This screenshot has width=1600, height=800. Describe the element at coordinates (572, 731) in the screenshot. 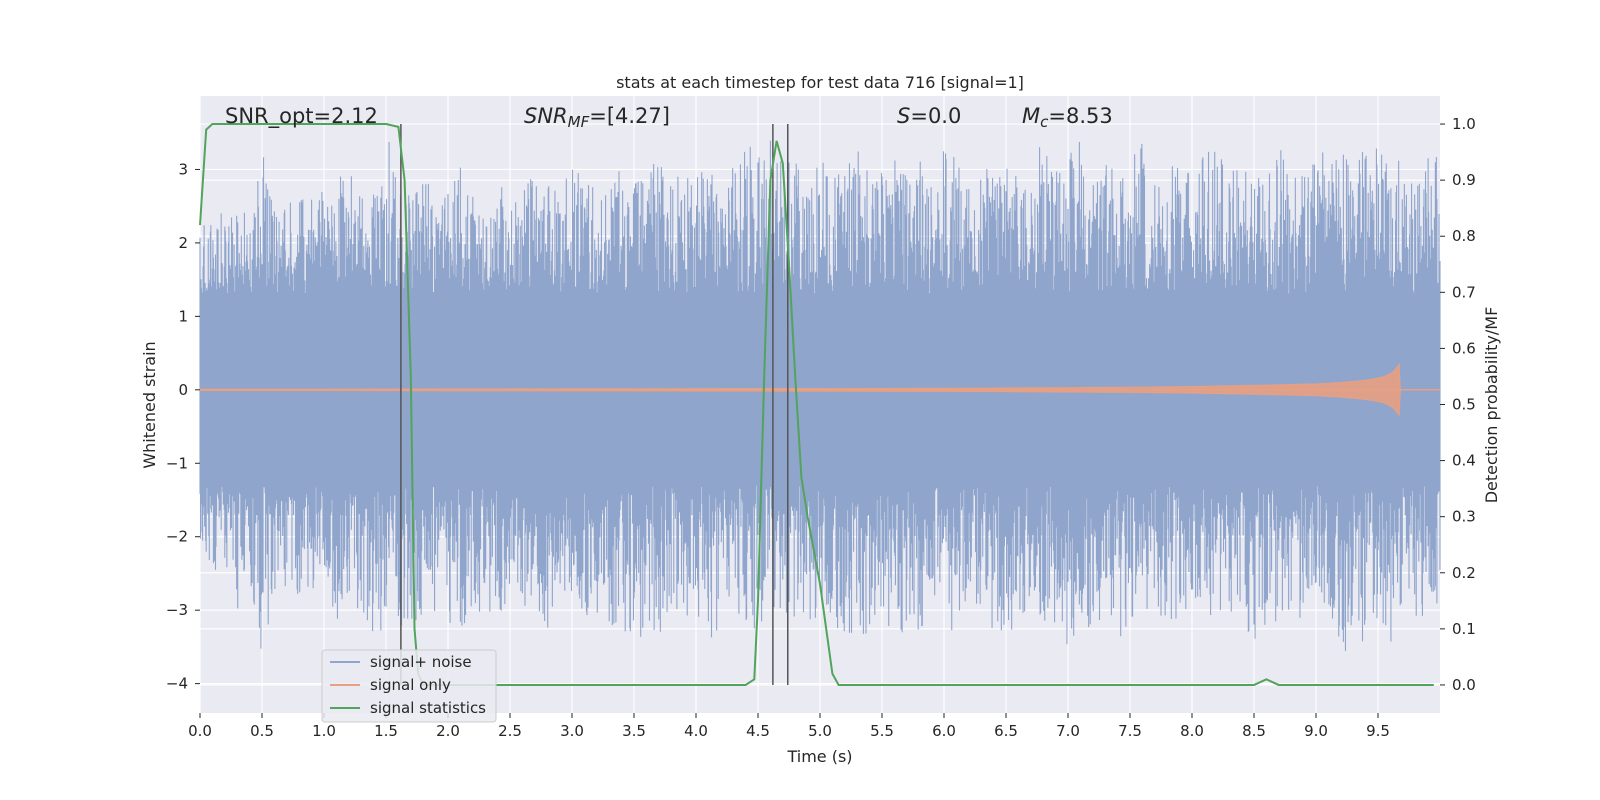

I see `x-tick-label: 3.0` at that location.